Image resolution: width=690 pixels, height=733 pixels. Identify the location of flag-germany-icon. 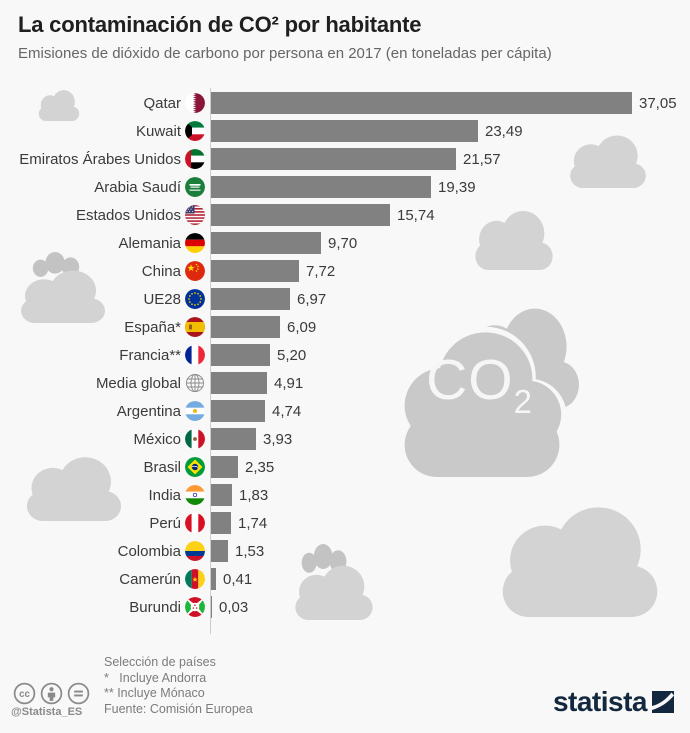
(195, 243).